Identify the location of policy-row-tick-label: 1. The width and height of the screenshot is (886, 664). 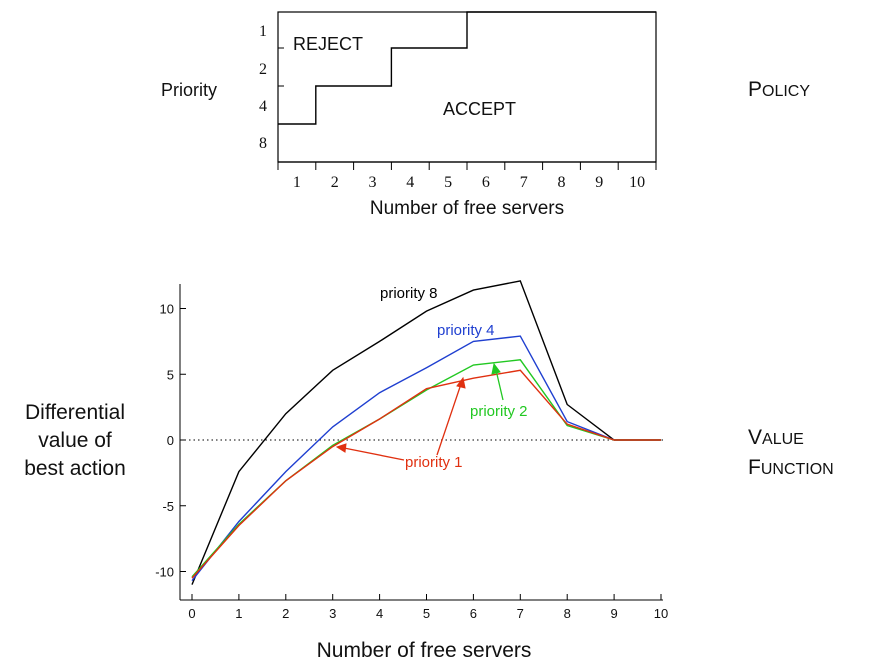
(263, 31).